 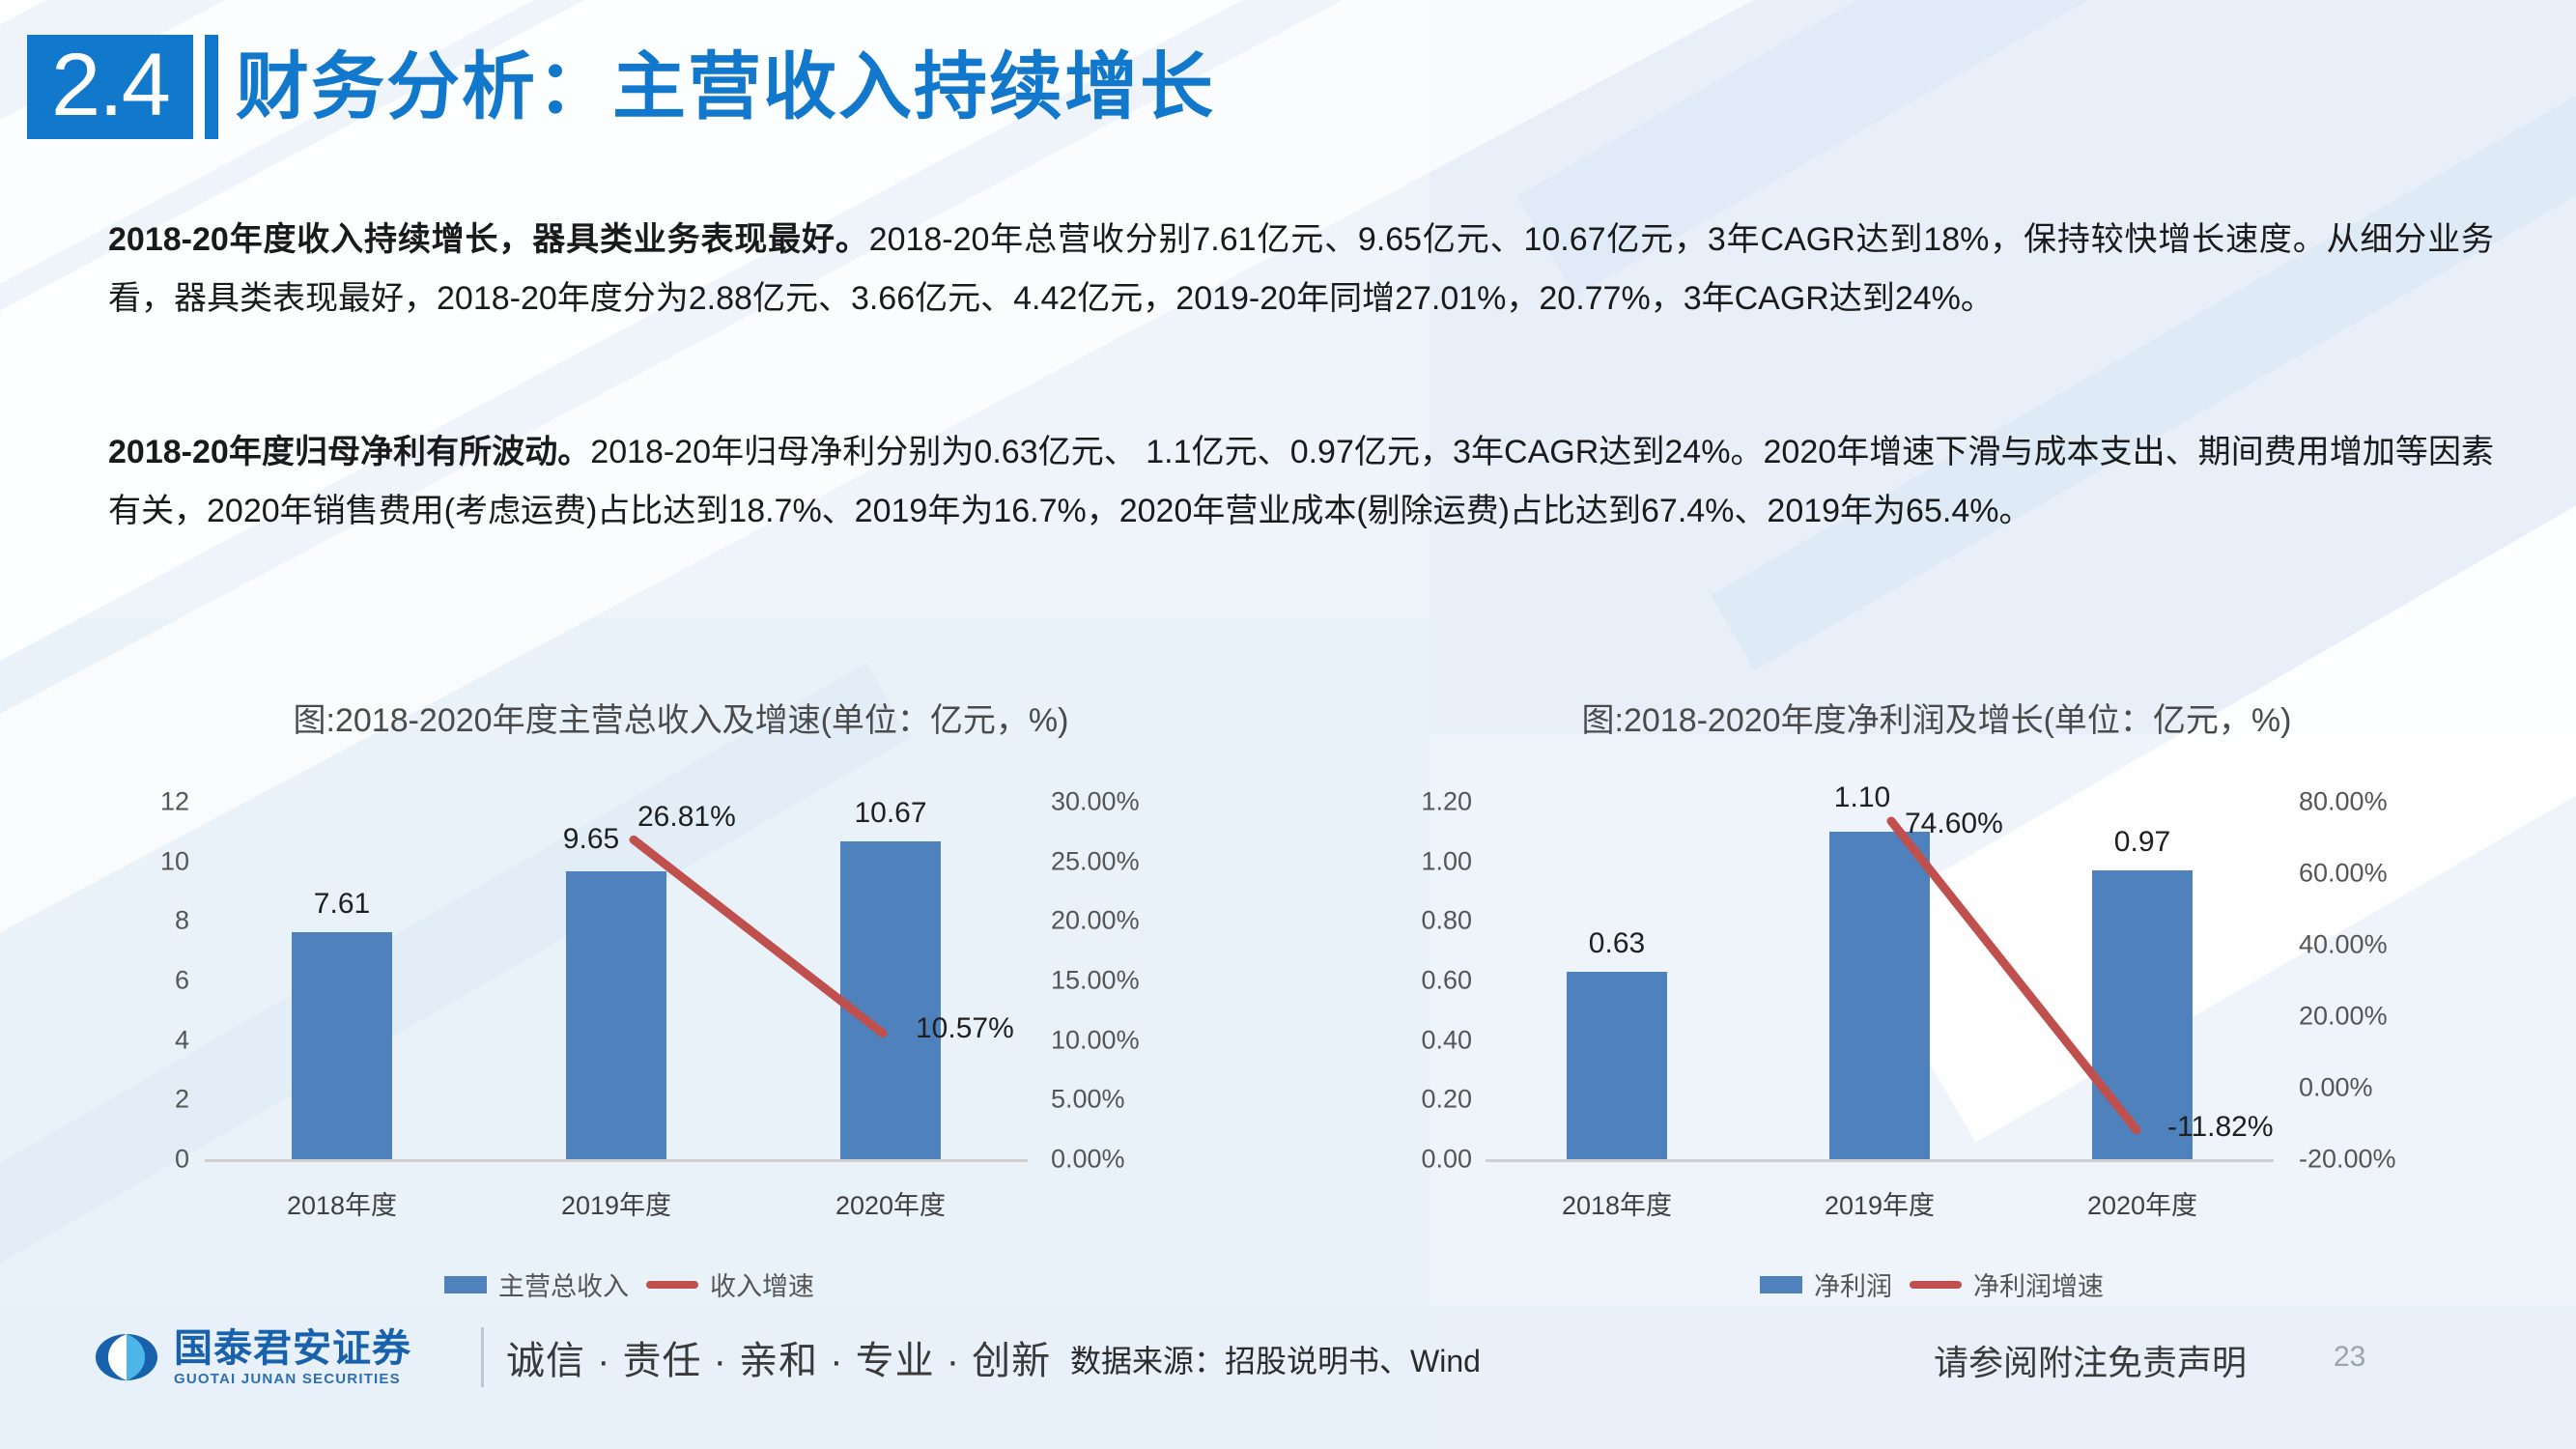 What do you see at coordinates (1853, 1286) in the screenshot?
I see `legend-label-bar: 净利润` at bounding box center [1853, 1286].